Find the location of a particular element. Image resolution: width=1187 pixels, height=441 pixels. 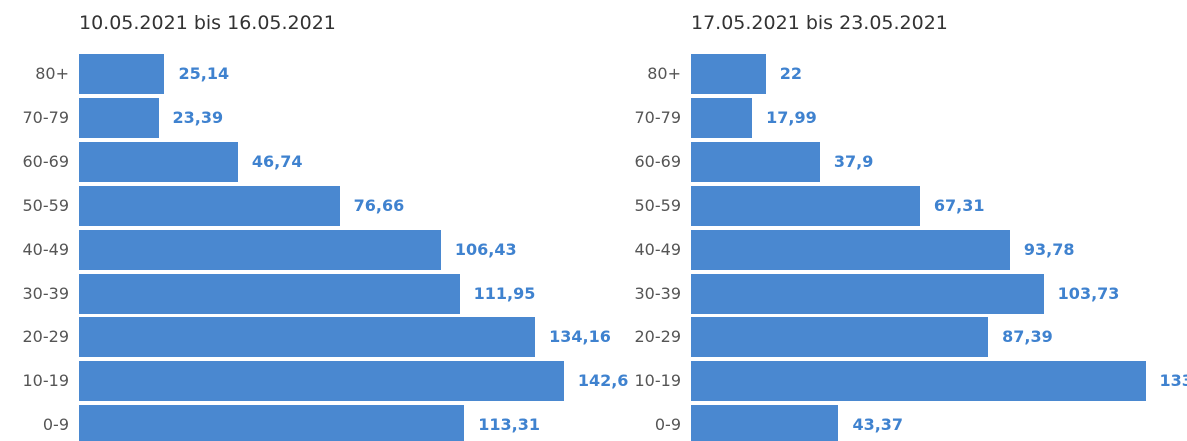

bar-value-label: 22 is located at coordinates (791, 73).